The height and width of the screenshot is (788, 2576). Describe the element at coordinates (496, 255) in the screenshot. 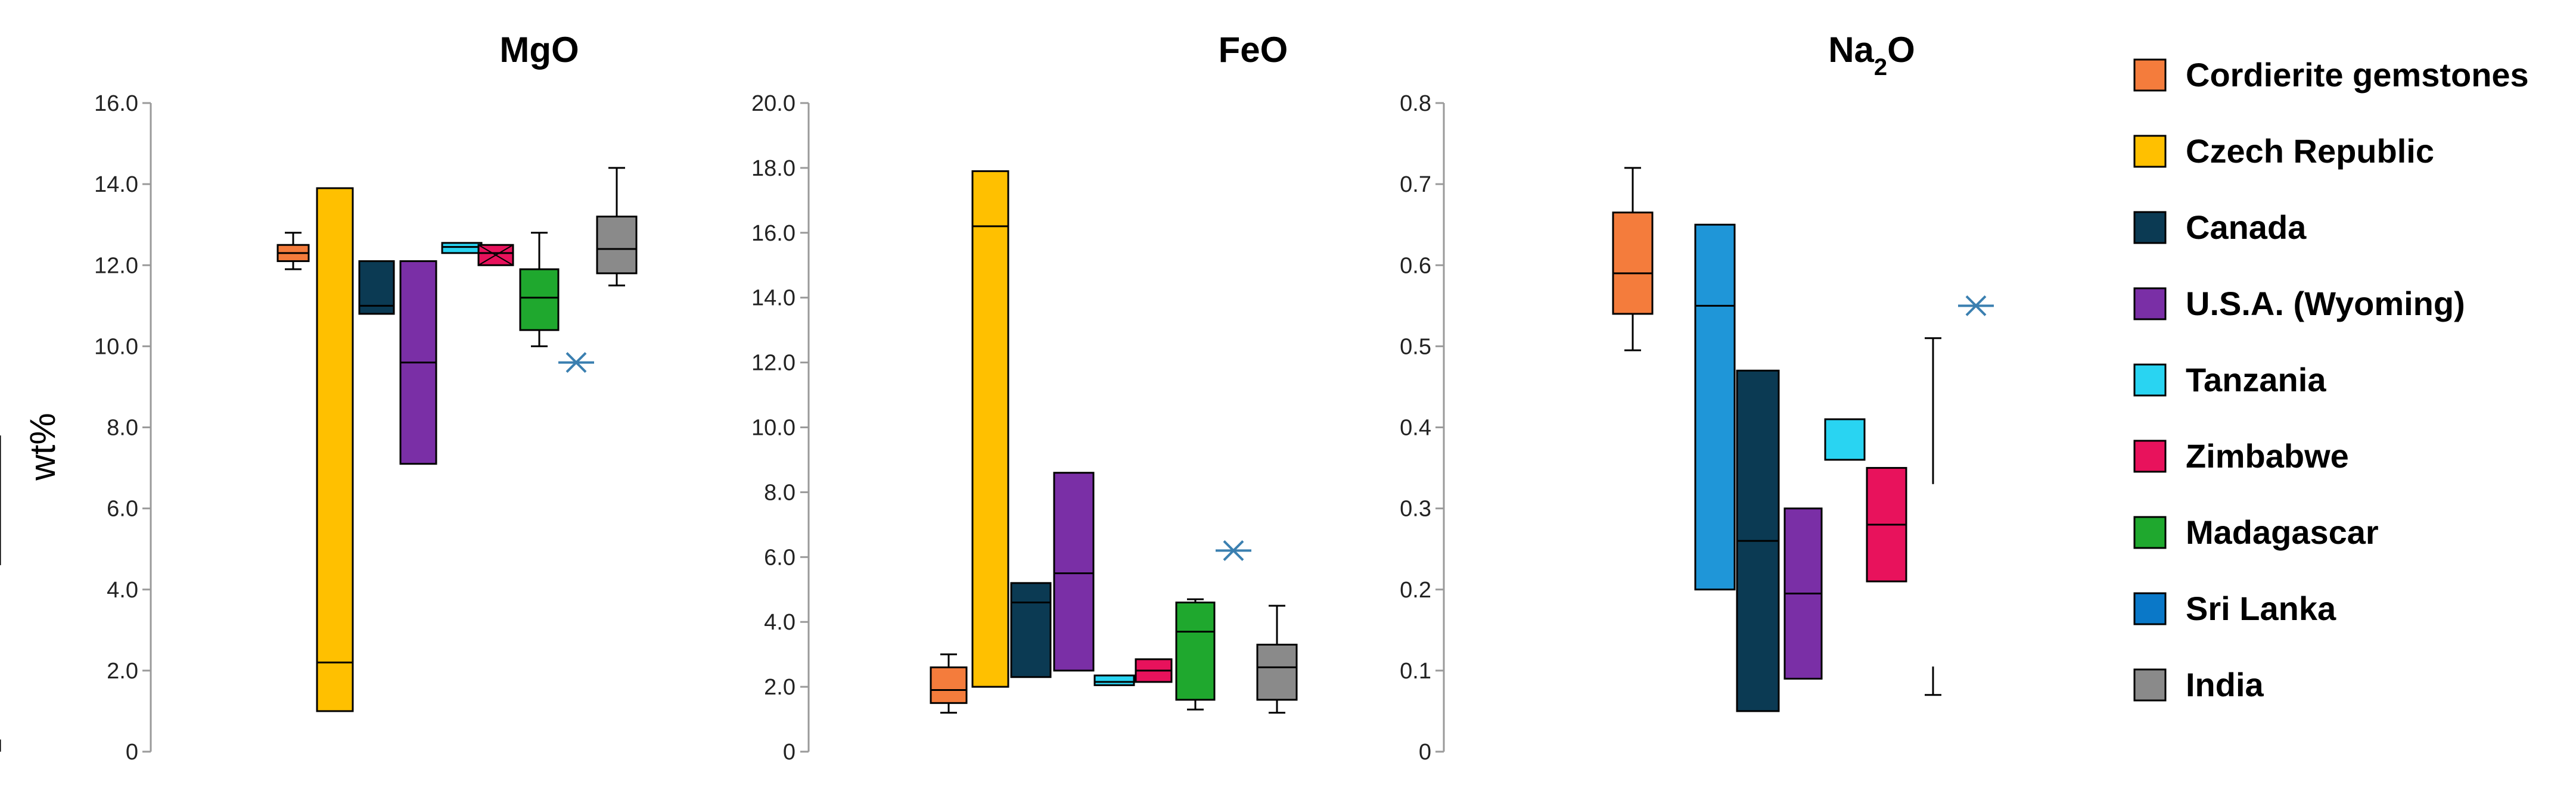

I see `box-cross` at that location.